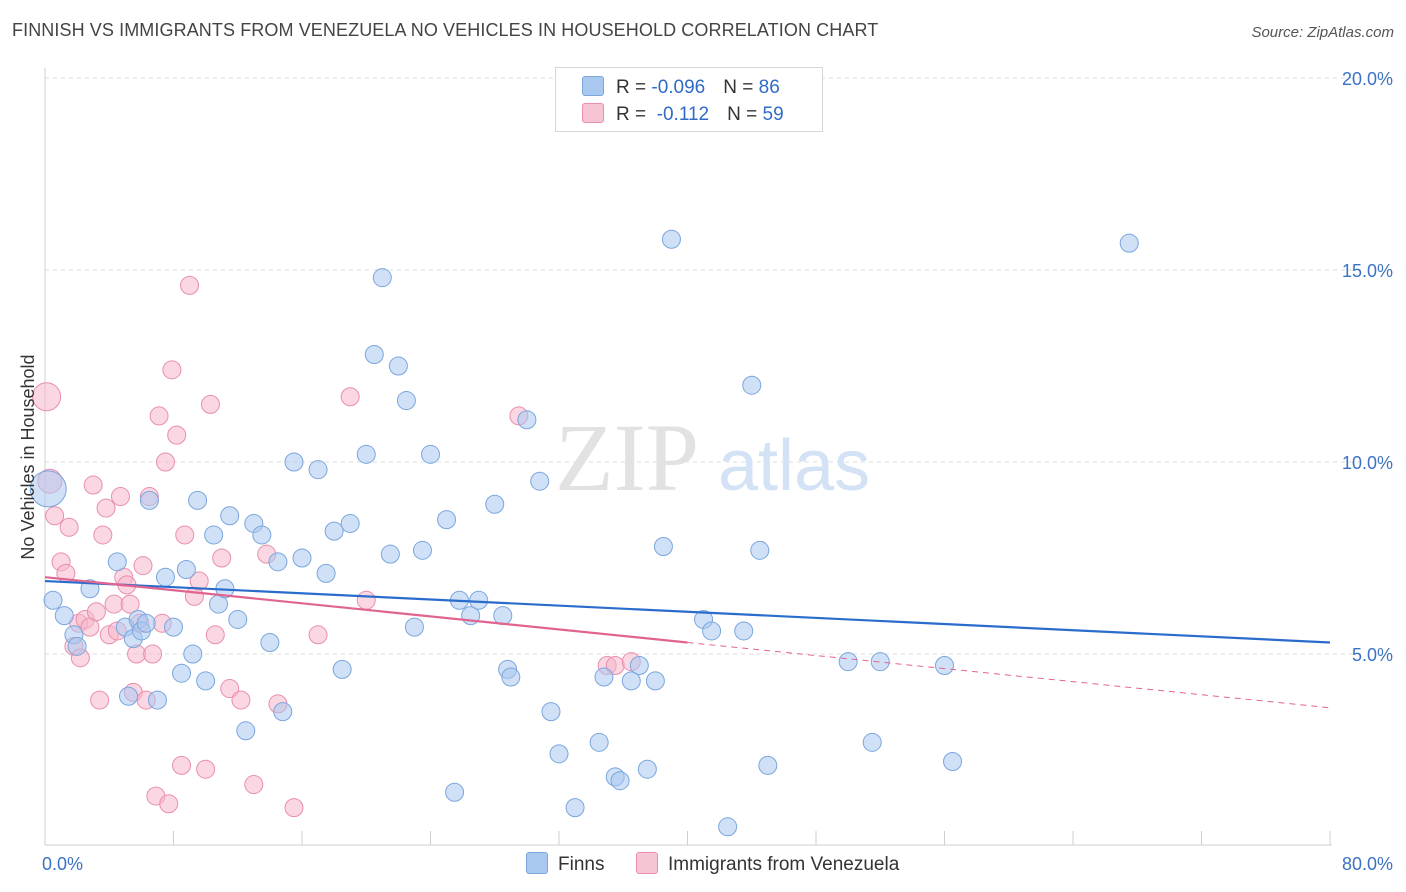 This screenshot has width=1406, height=892. I want to click on bottom-legend-finns: Finns, so click(565, 864).